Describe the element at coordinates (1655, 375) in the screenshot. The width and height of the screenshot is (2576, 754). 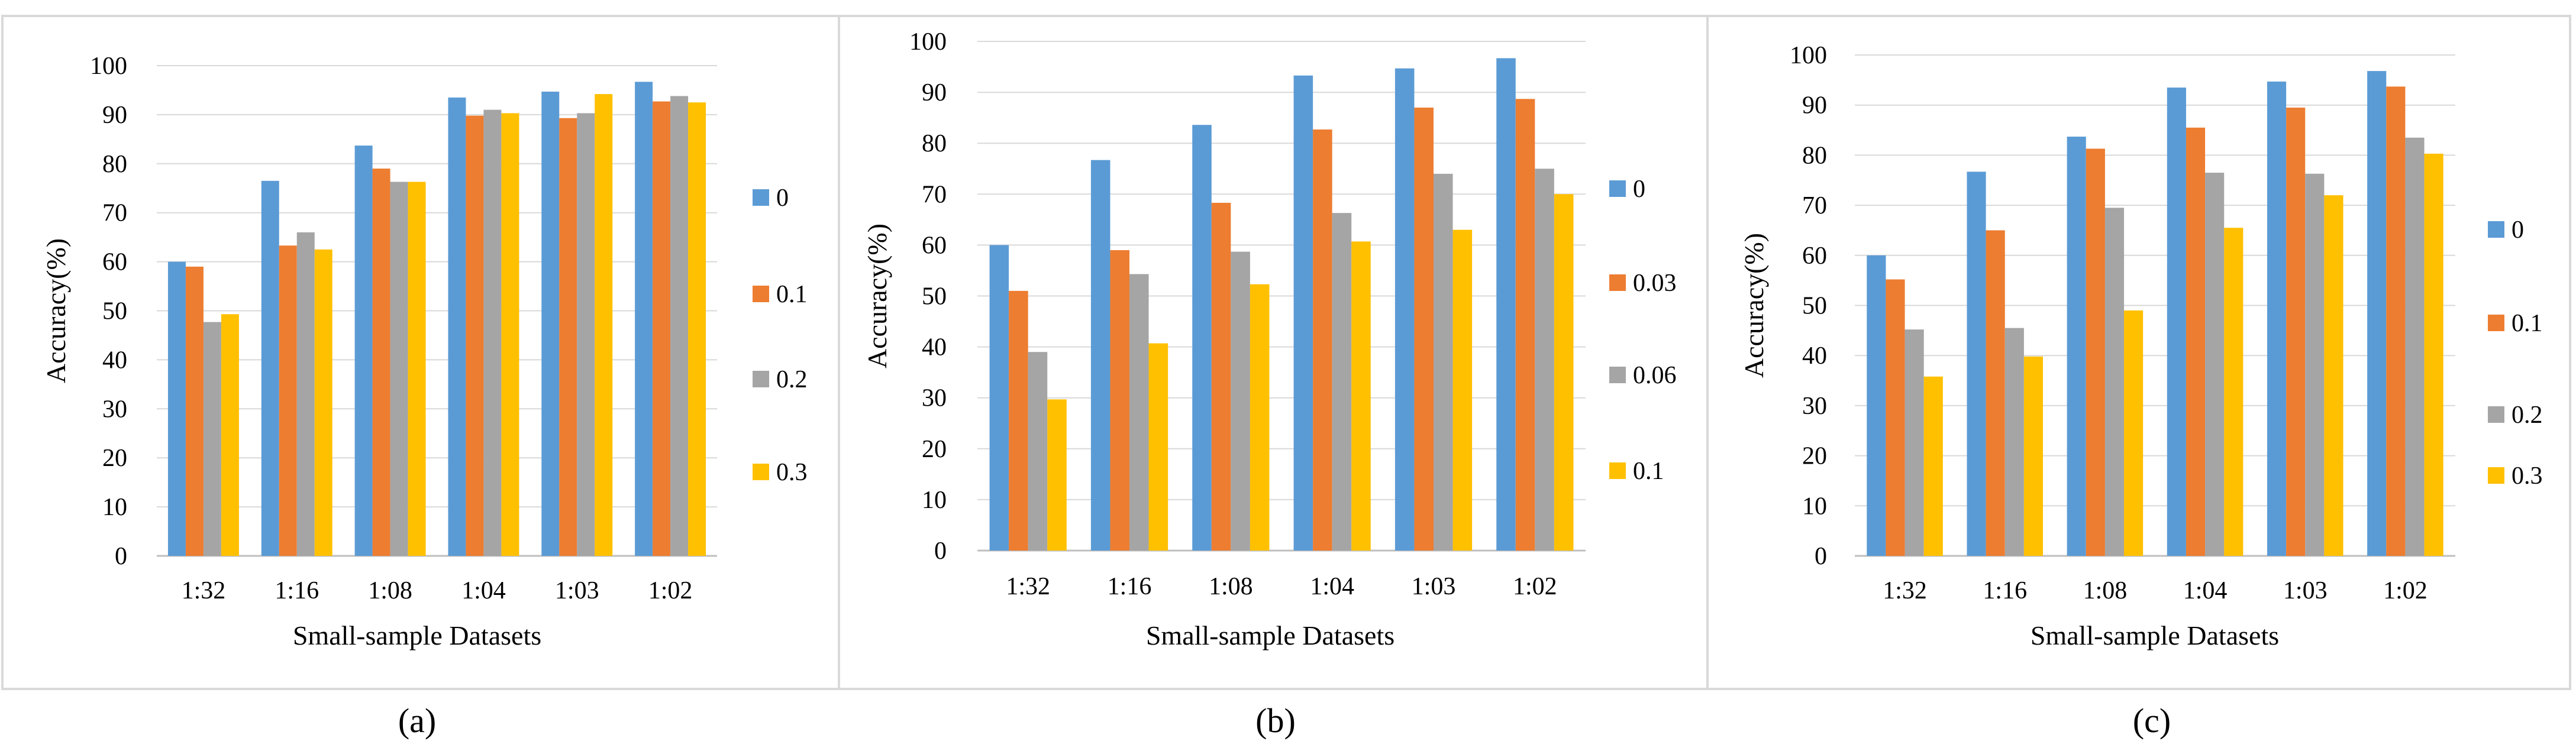
I see `legend-label: 0.06` at that location.